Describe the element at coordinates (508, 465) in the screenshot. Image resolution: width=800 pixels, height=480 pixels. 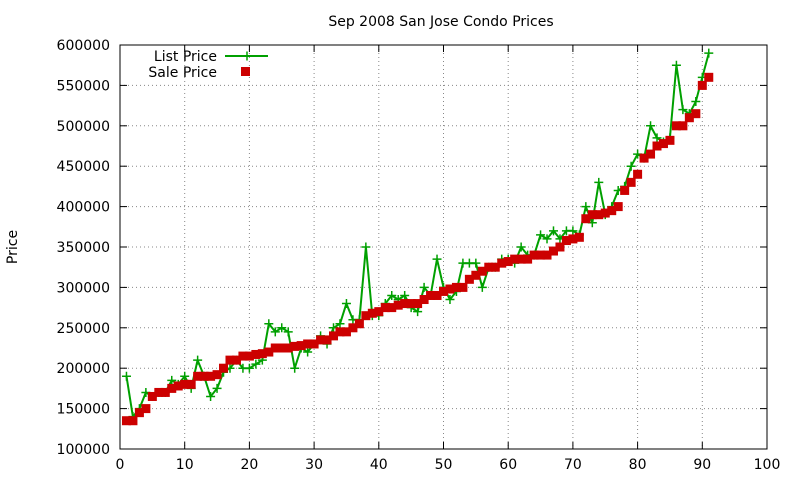
I see `x-tick-label: 60` at that location.